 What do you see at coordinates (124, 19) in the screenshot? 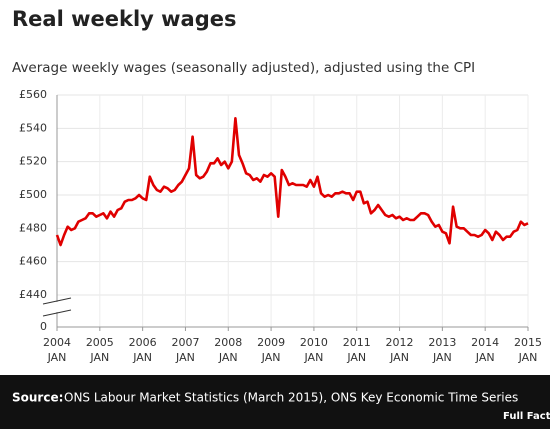
I see `chart-title: Real weekly wages` at bounding box center [124, 19].